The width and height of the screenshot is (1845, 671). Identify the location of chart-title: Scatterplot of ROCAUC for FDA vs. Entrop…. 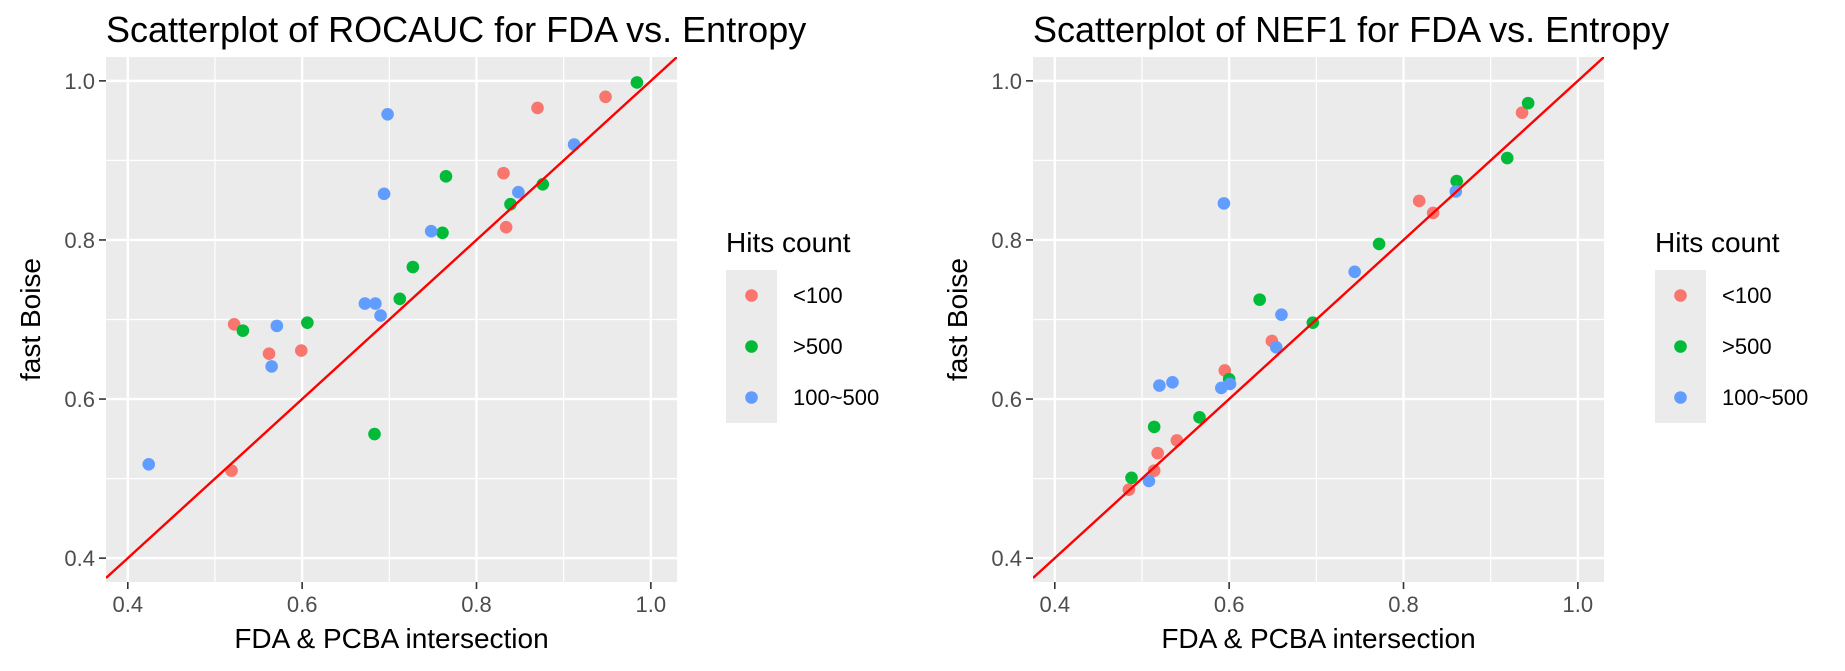
(456, 29).